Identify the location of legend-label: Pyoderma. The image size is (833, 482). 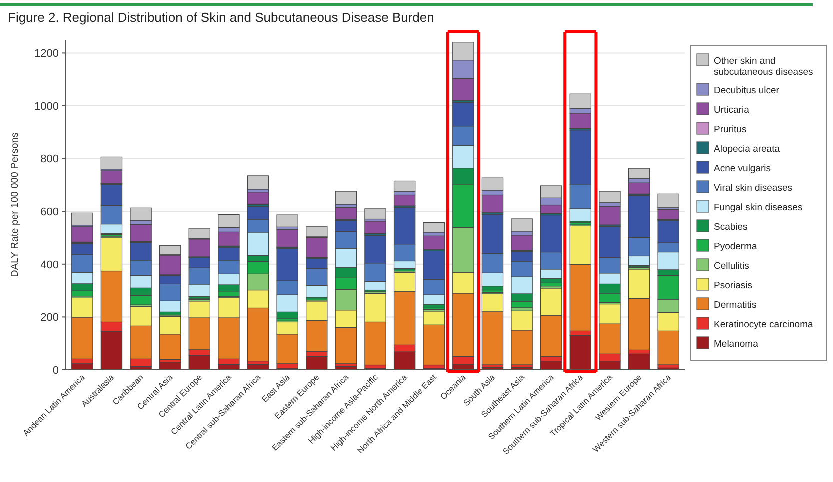
(736, 247).